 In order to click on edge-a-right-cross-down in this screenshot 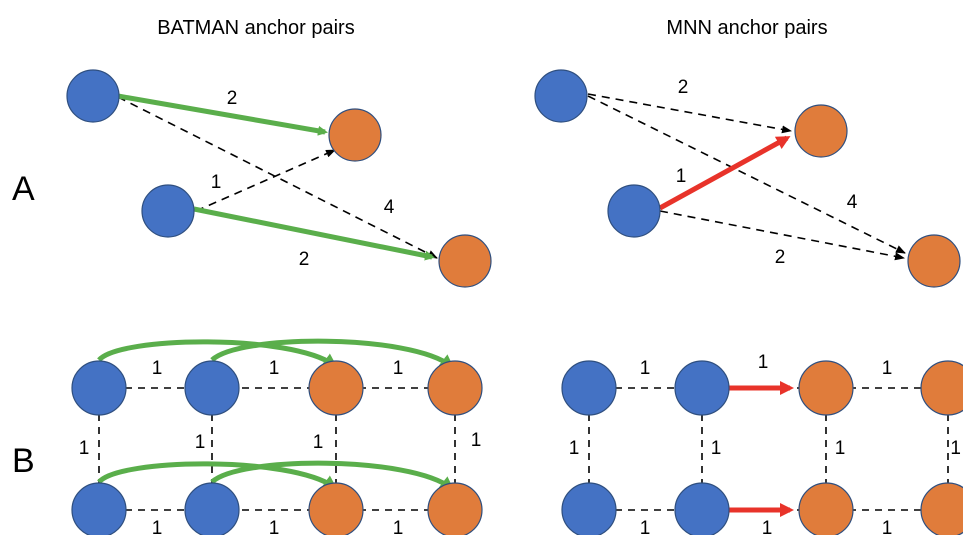, I will do `click(746, 174)`.